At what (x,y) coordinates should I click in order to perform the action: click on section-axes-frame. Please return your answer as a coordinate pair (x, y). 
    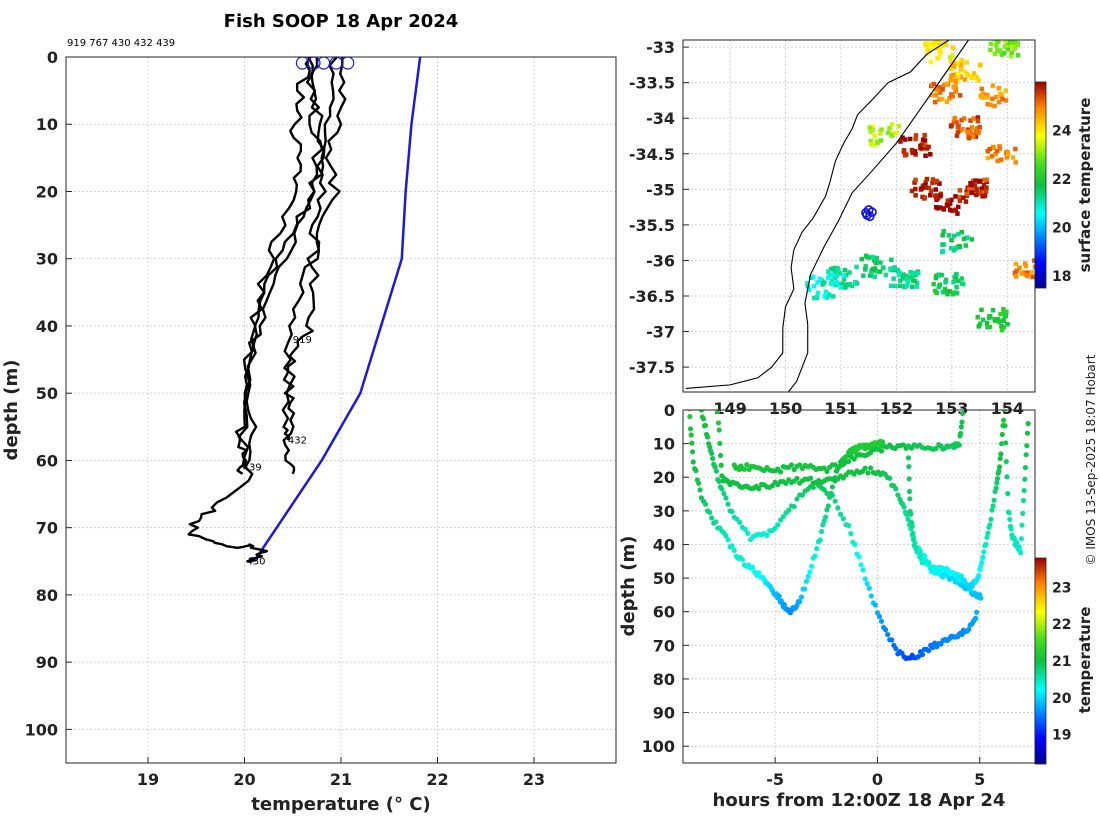
    Looking at the image, I should click on (859, 586).